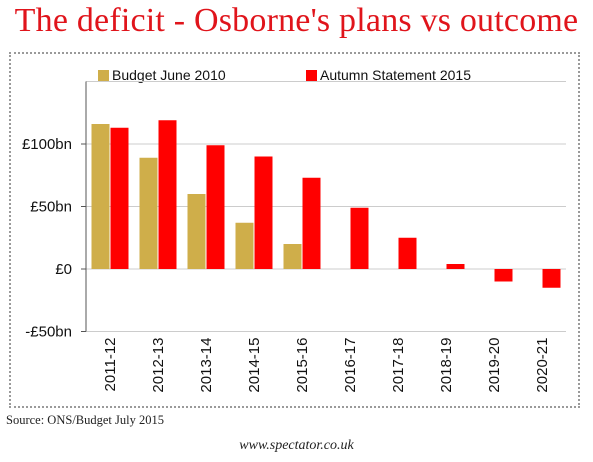 The height and width of the screenshot is (462, 593). What do you see at coordinates (398, 365) in the screenshot?
I see `x-tick-label: 2017-18` at bounding box center [398, 365].